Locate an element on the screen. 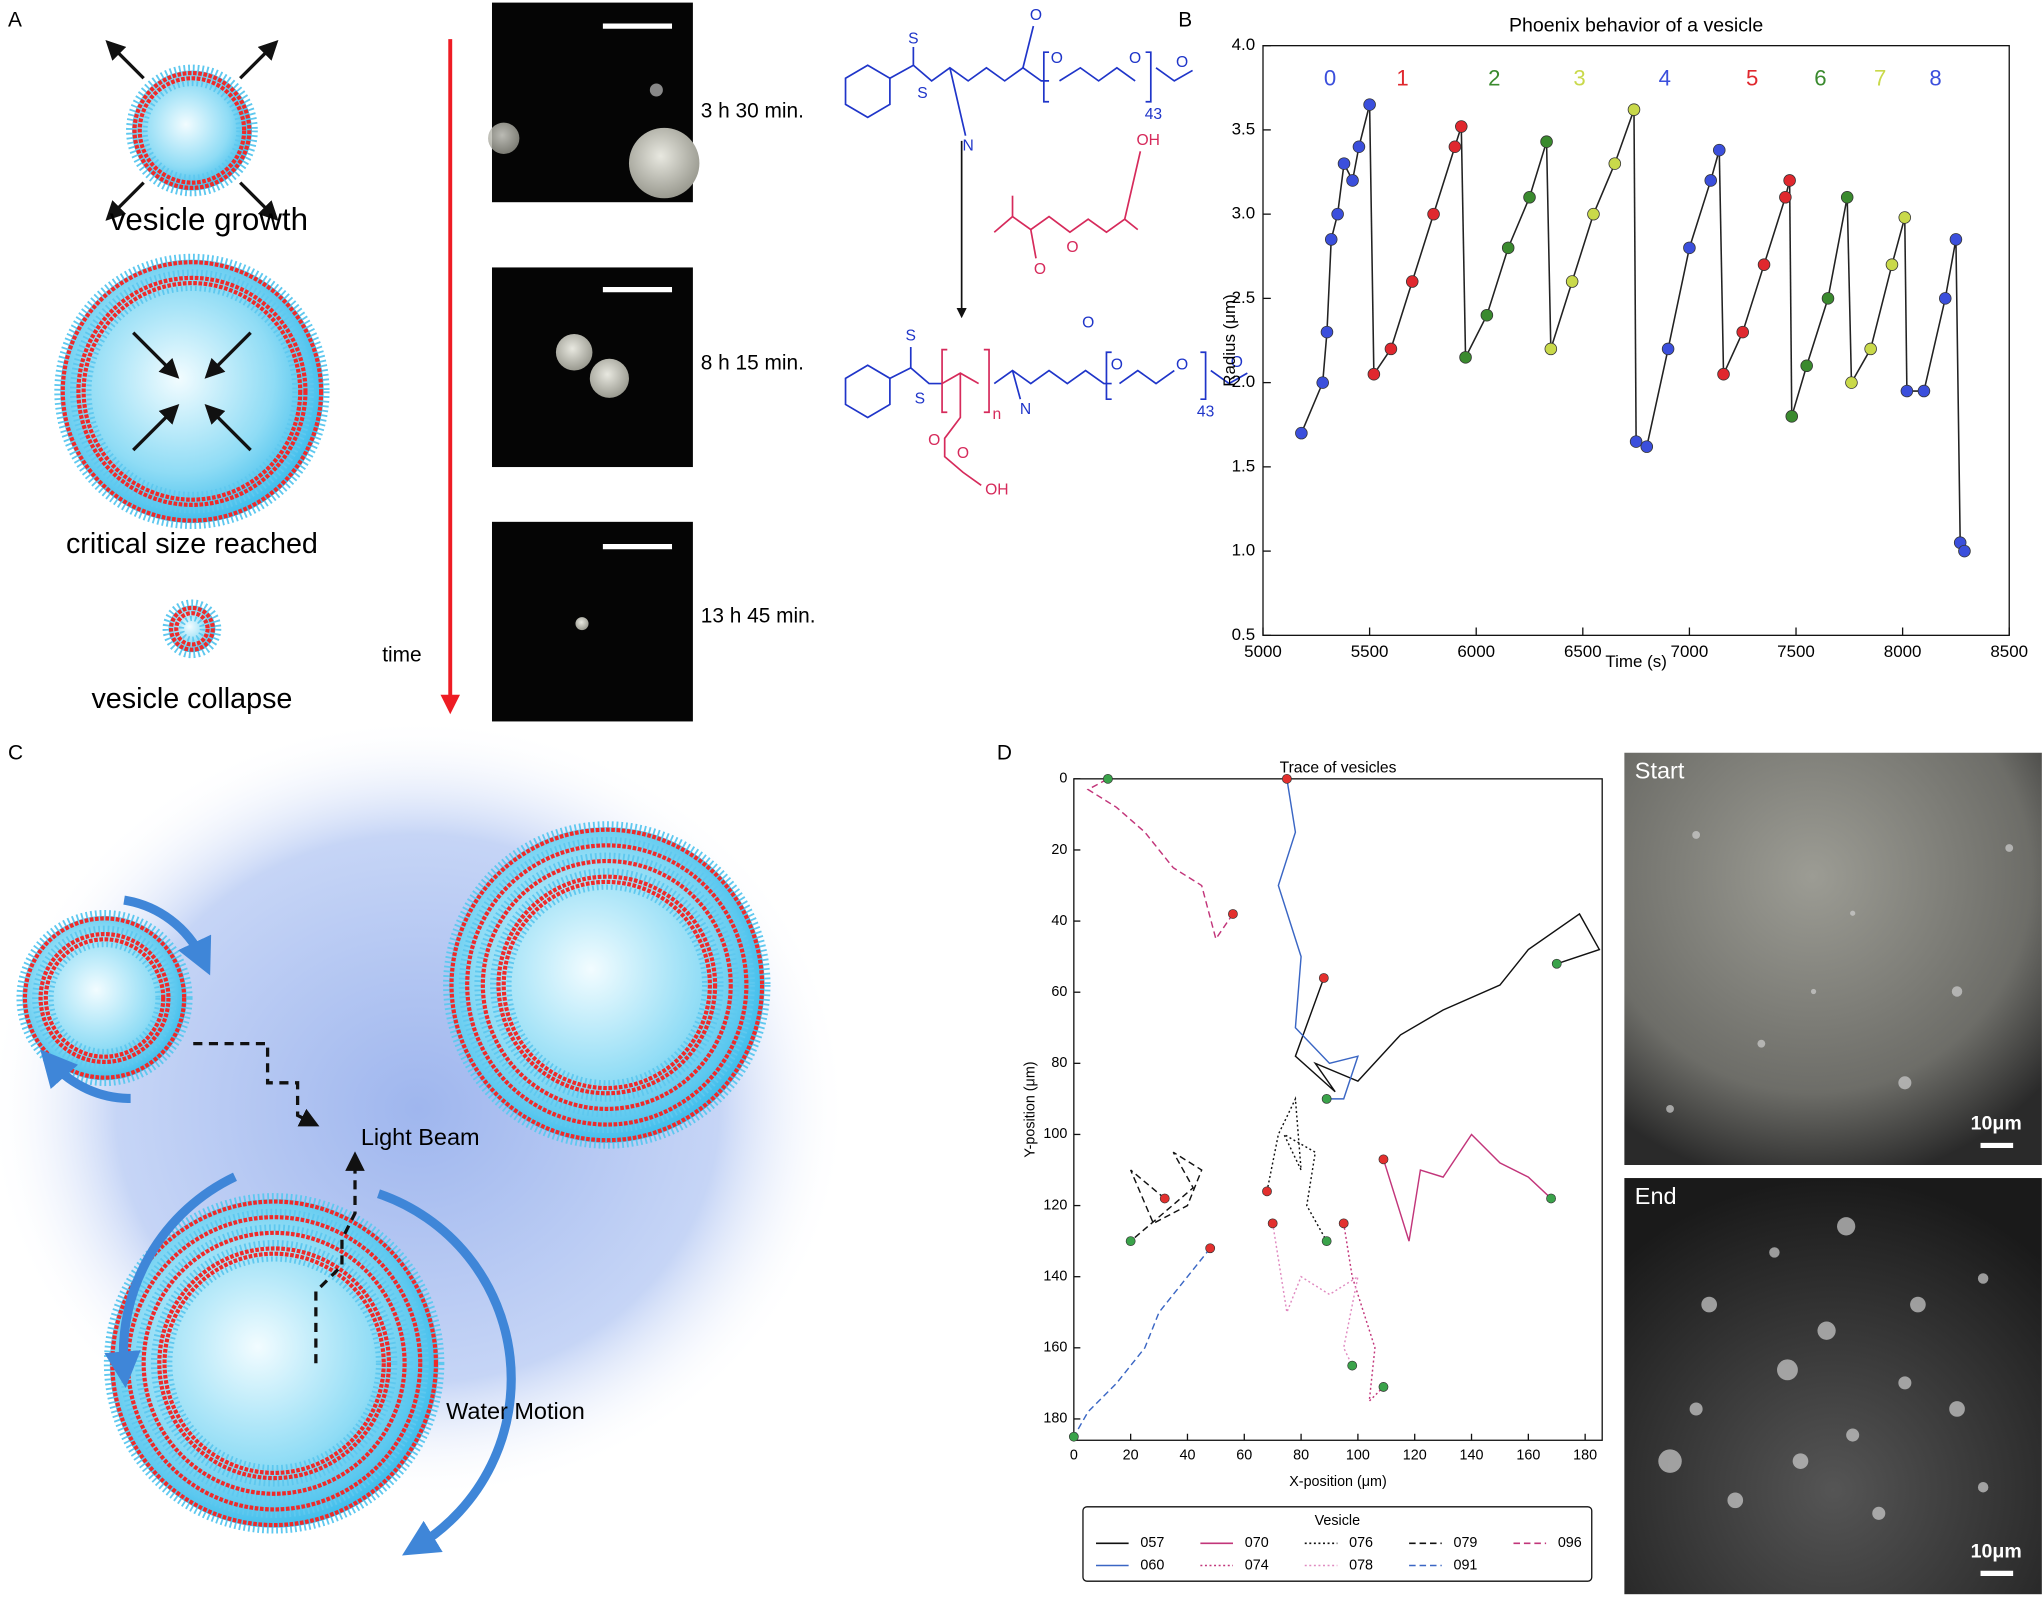 The image size is (2042, 1624). x-tick-label: 7000 is located at coordinates (1690, 651).